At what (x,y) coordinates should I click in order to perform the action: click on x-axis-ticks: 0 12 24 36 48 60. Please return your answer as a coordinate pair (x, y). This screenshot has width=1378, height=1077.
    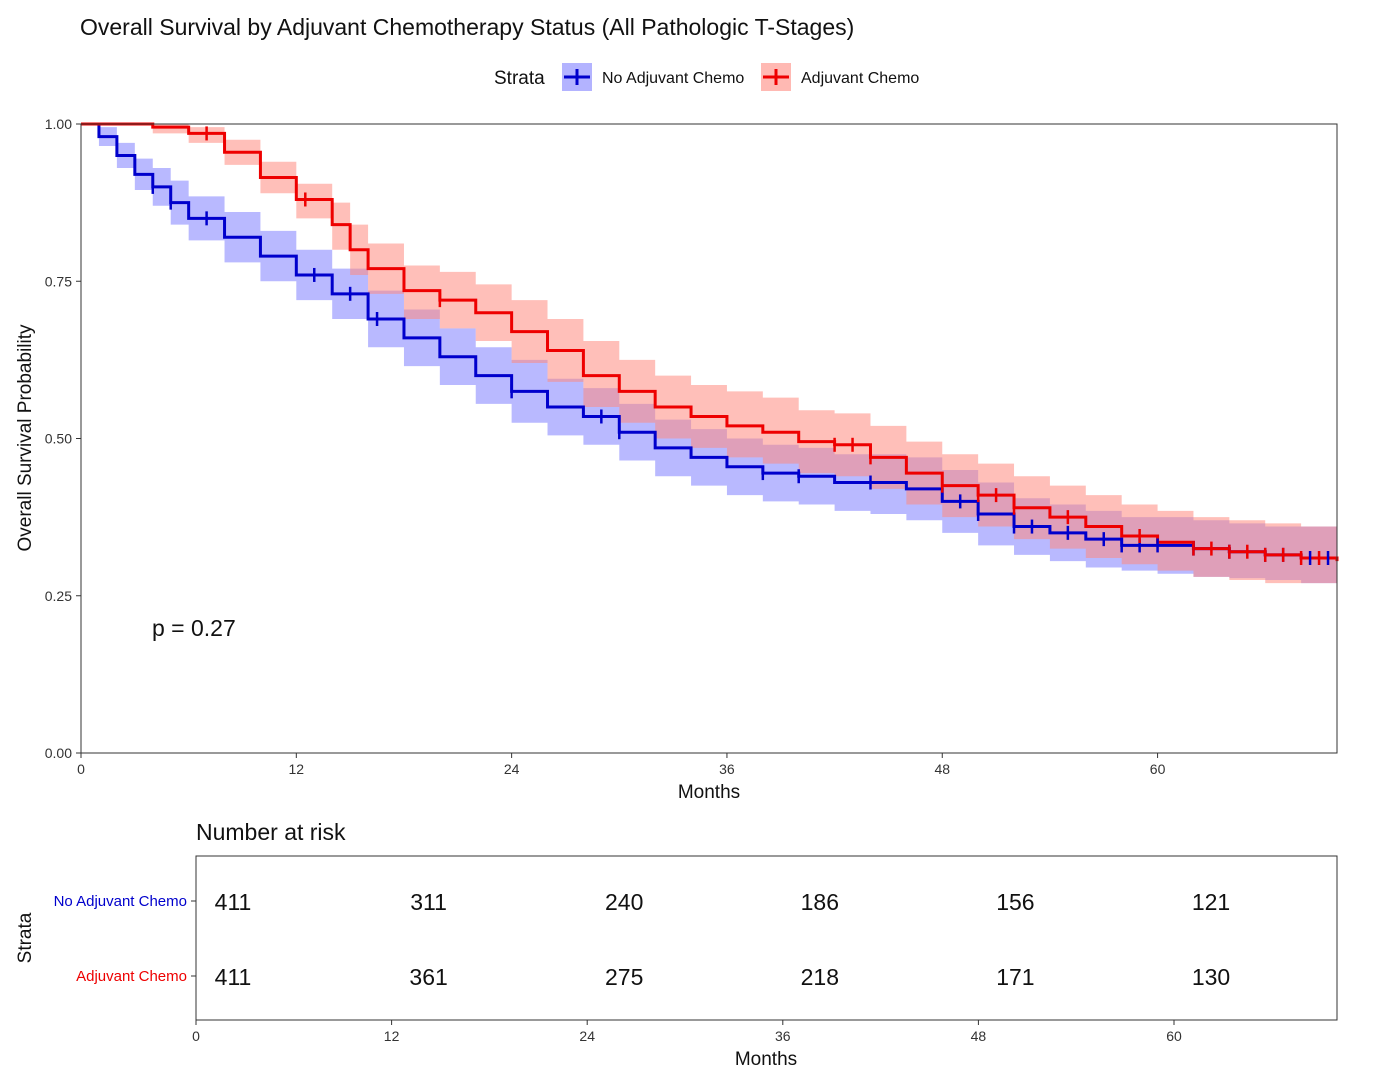
    Looking at the image, I should click on (621, 765).